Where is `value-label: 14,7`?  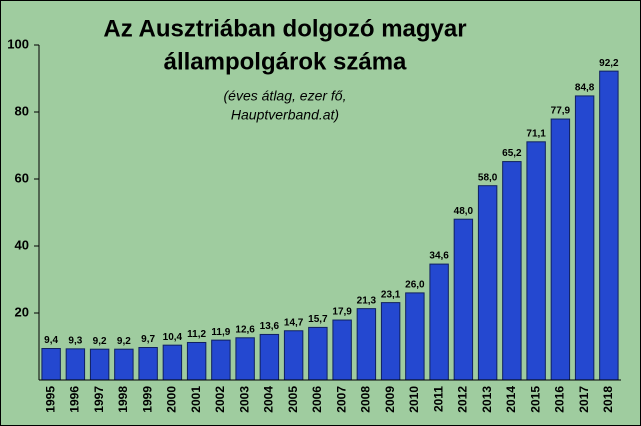
value-label: 14,7 is located at coordinates (294, 322).